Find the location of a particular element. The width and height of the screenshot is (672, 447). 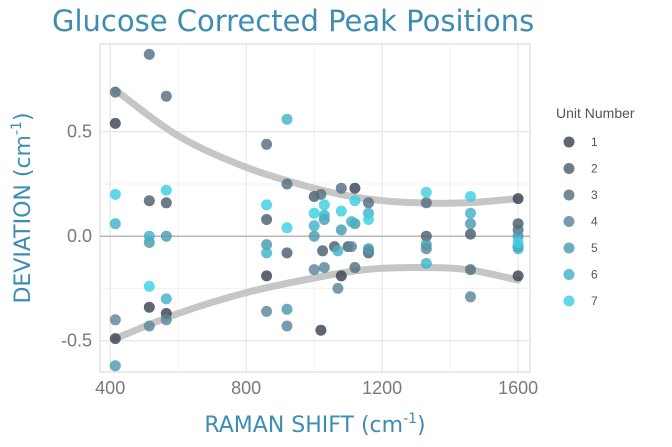

x-tick-label: 400 is located at coordinates (110, 388).